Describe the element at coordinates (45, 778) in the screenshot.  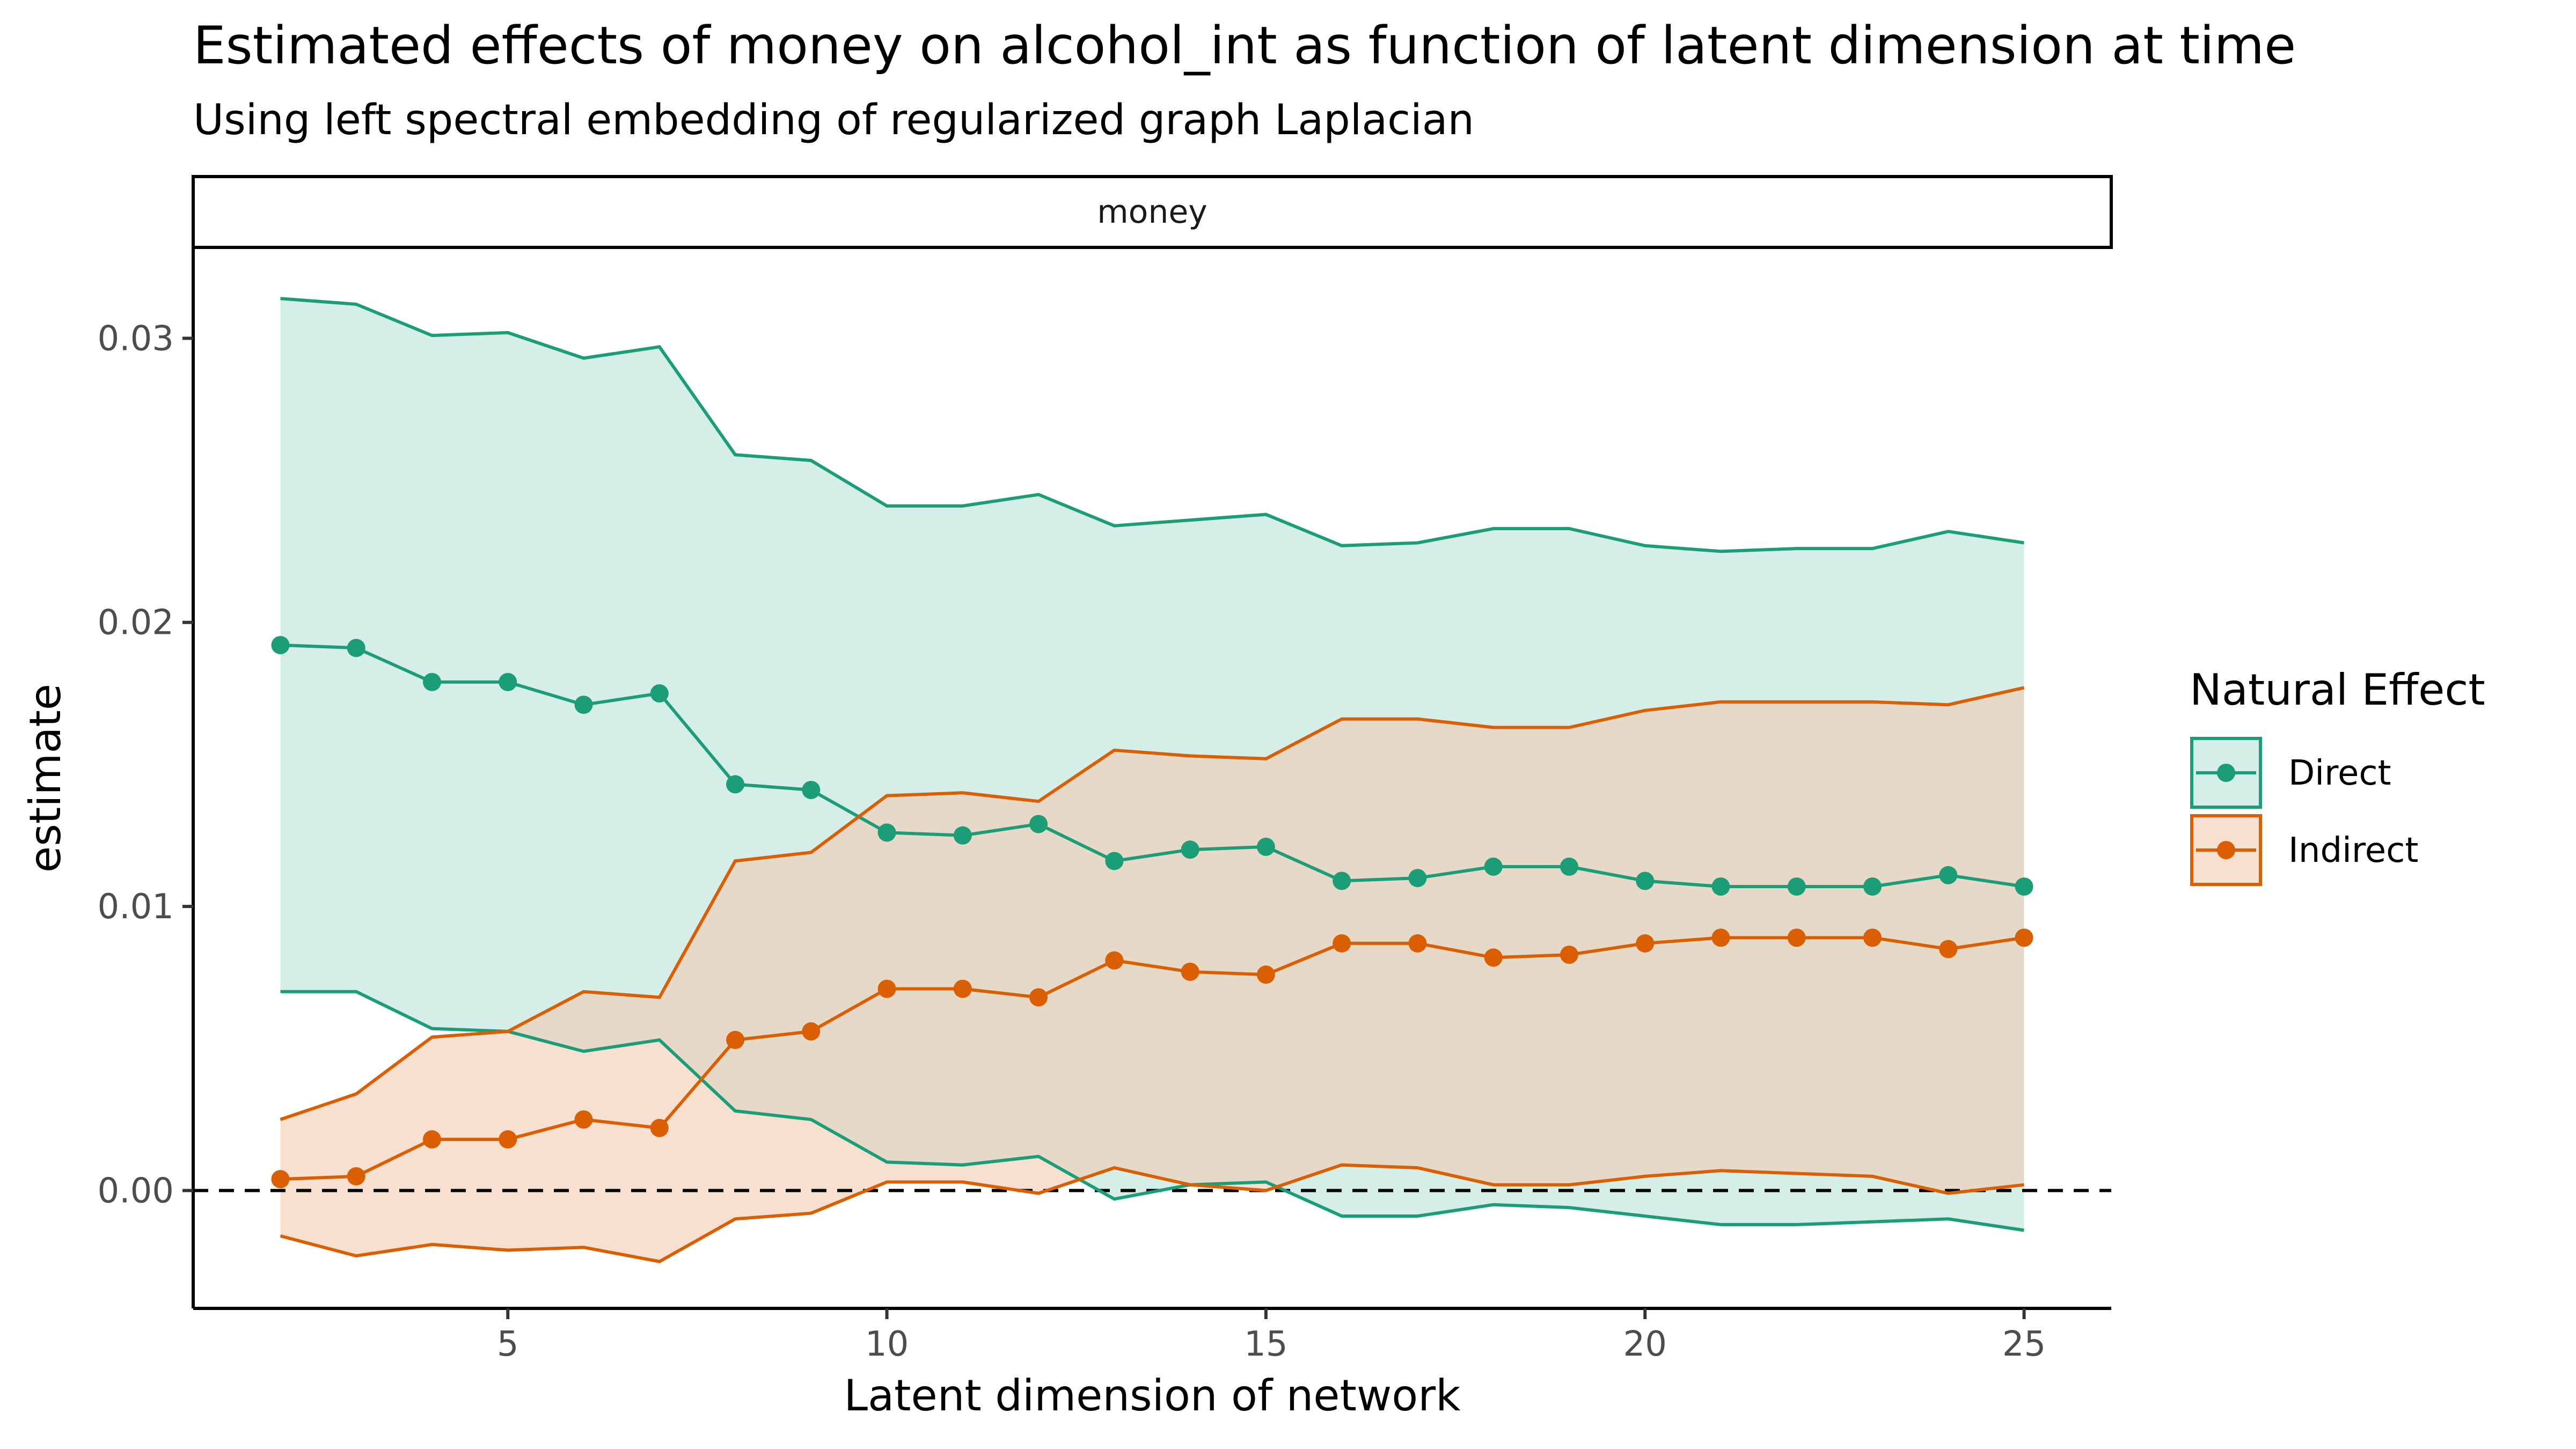
I see `y-axis-title: estimate` at that location.